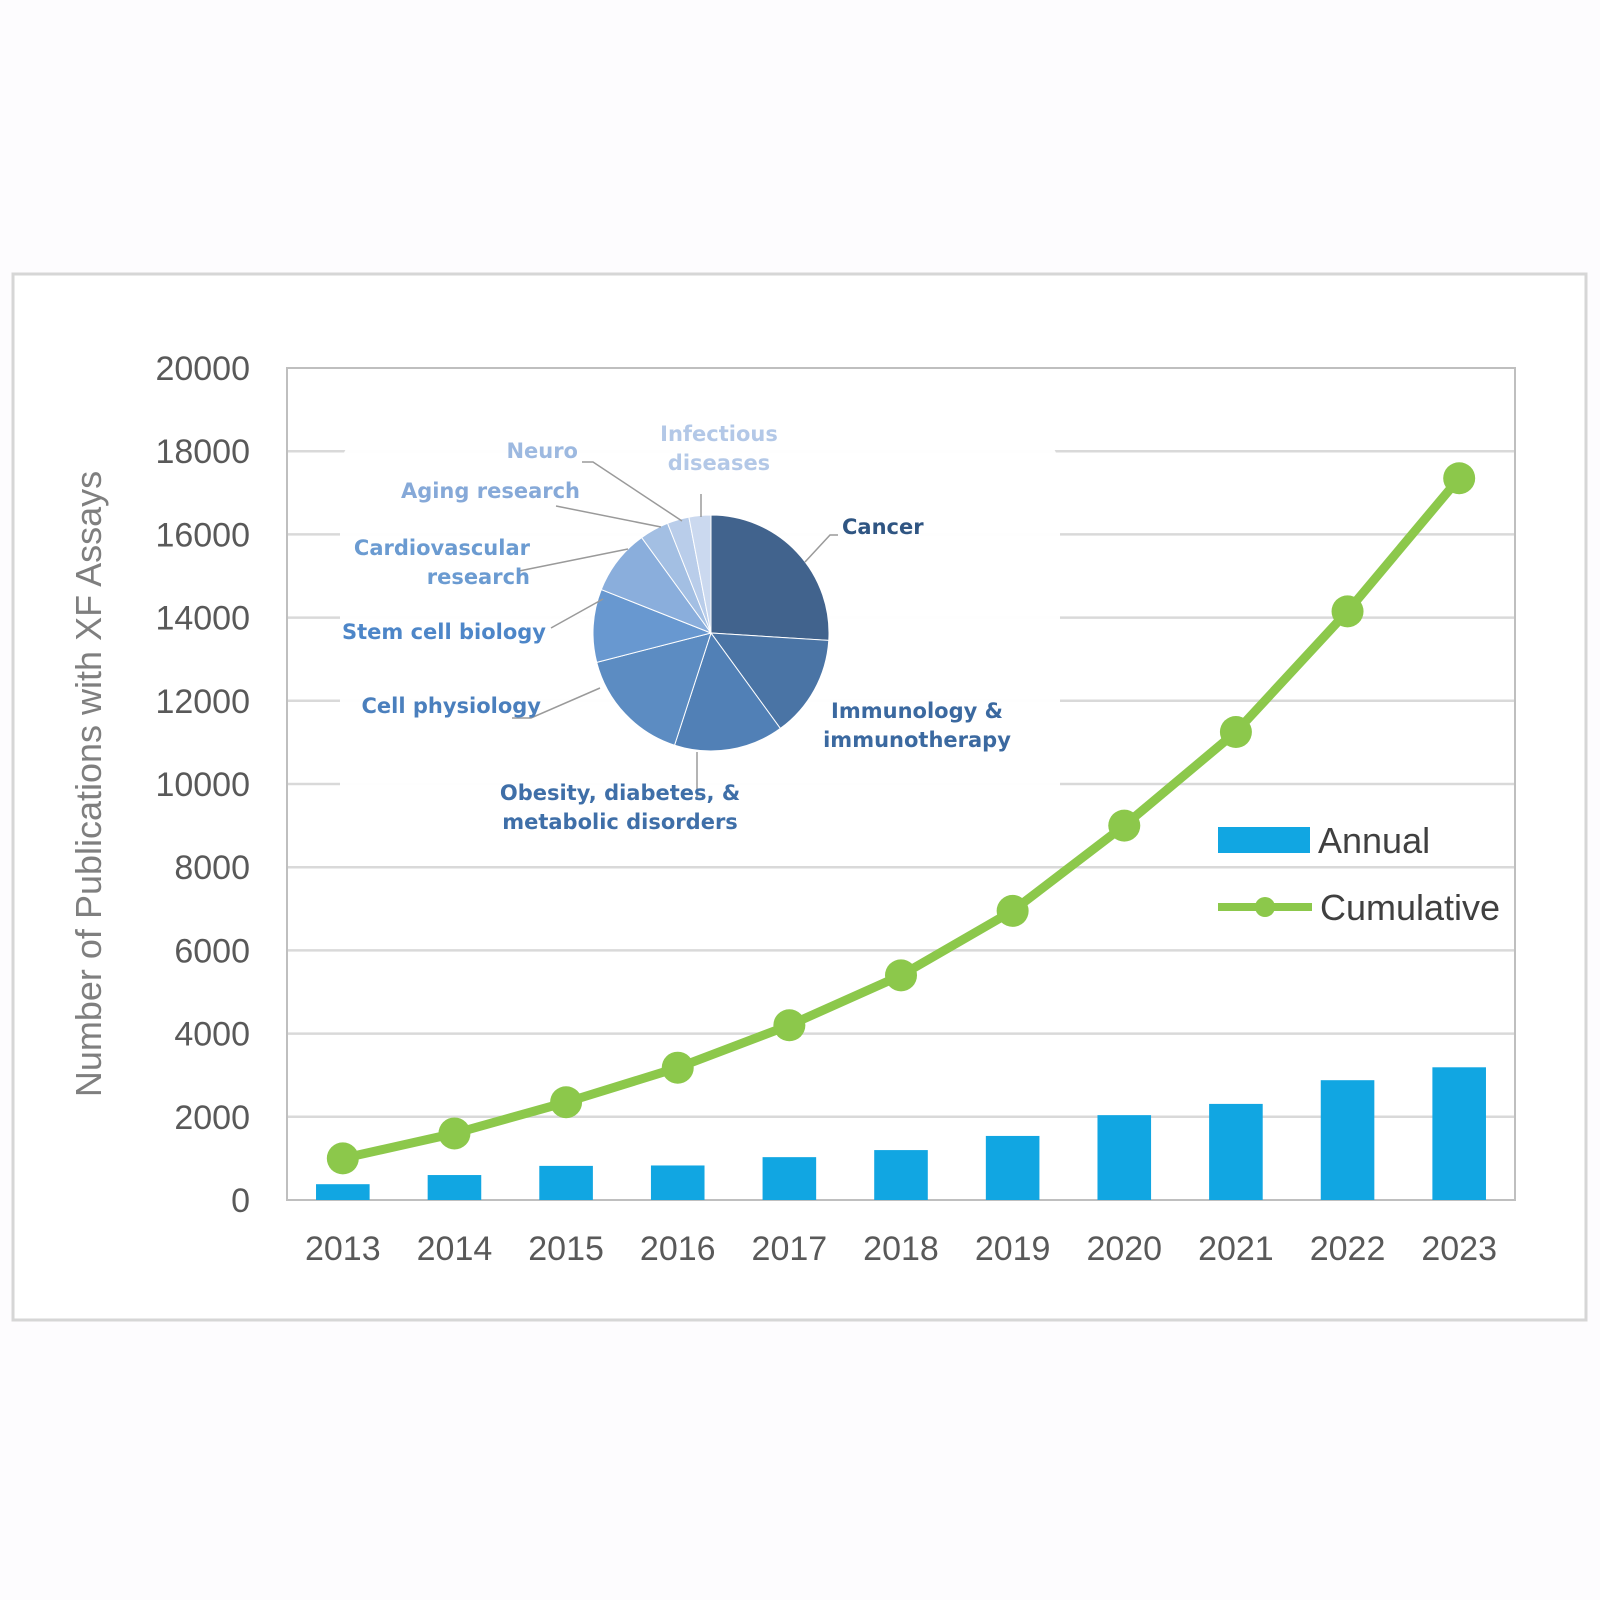 Image resolution: width=1600 pixels, height=1600 pixels. I want to click on y-tick-label: 2000, so click(212, 1118).